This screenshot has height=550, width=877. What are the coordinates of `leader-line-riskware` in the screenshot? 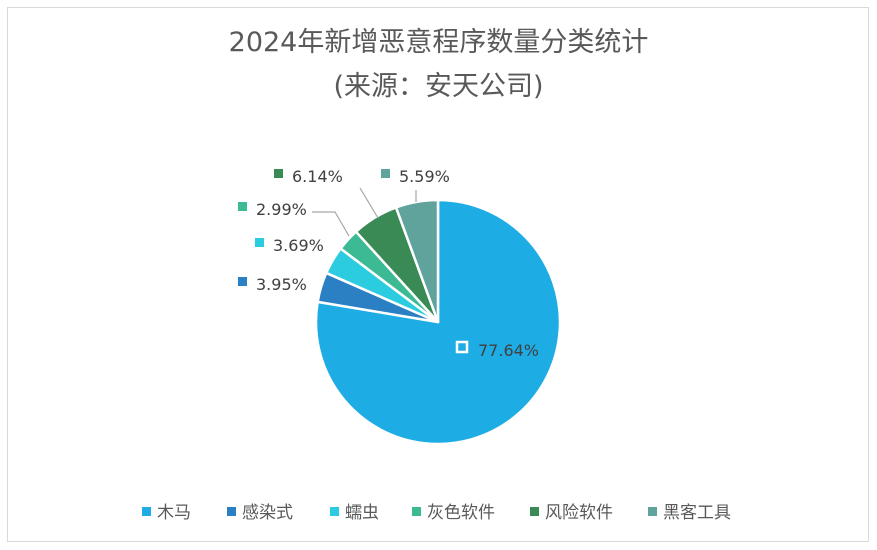 It's located at (369, 203).